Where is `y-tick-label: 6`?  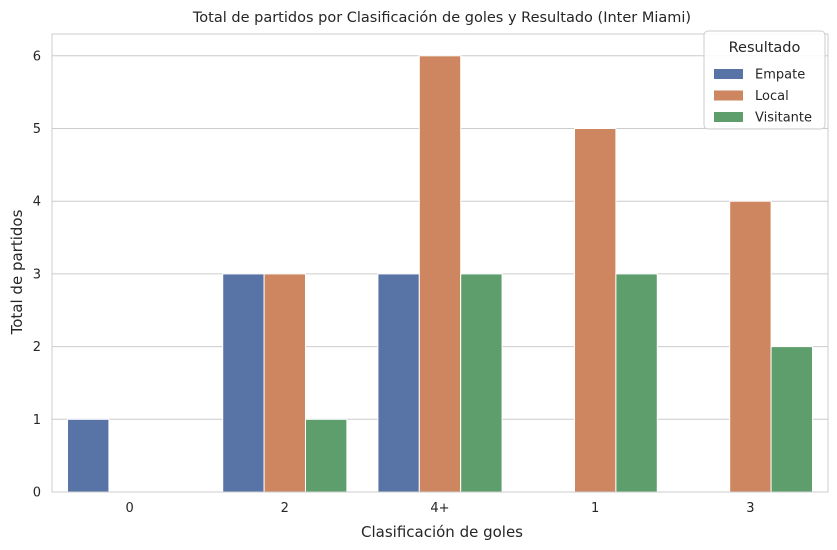
y-tick-label: 6 is located at coordinates (37, 56).